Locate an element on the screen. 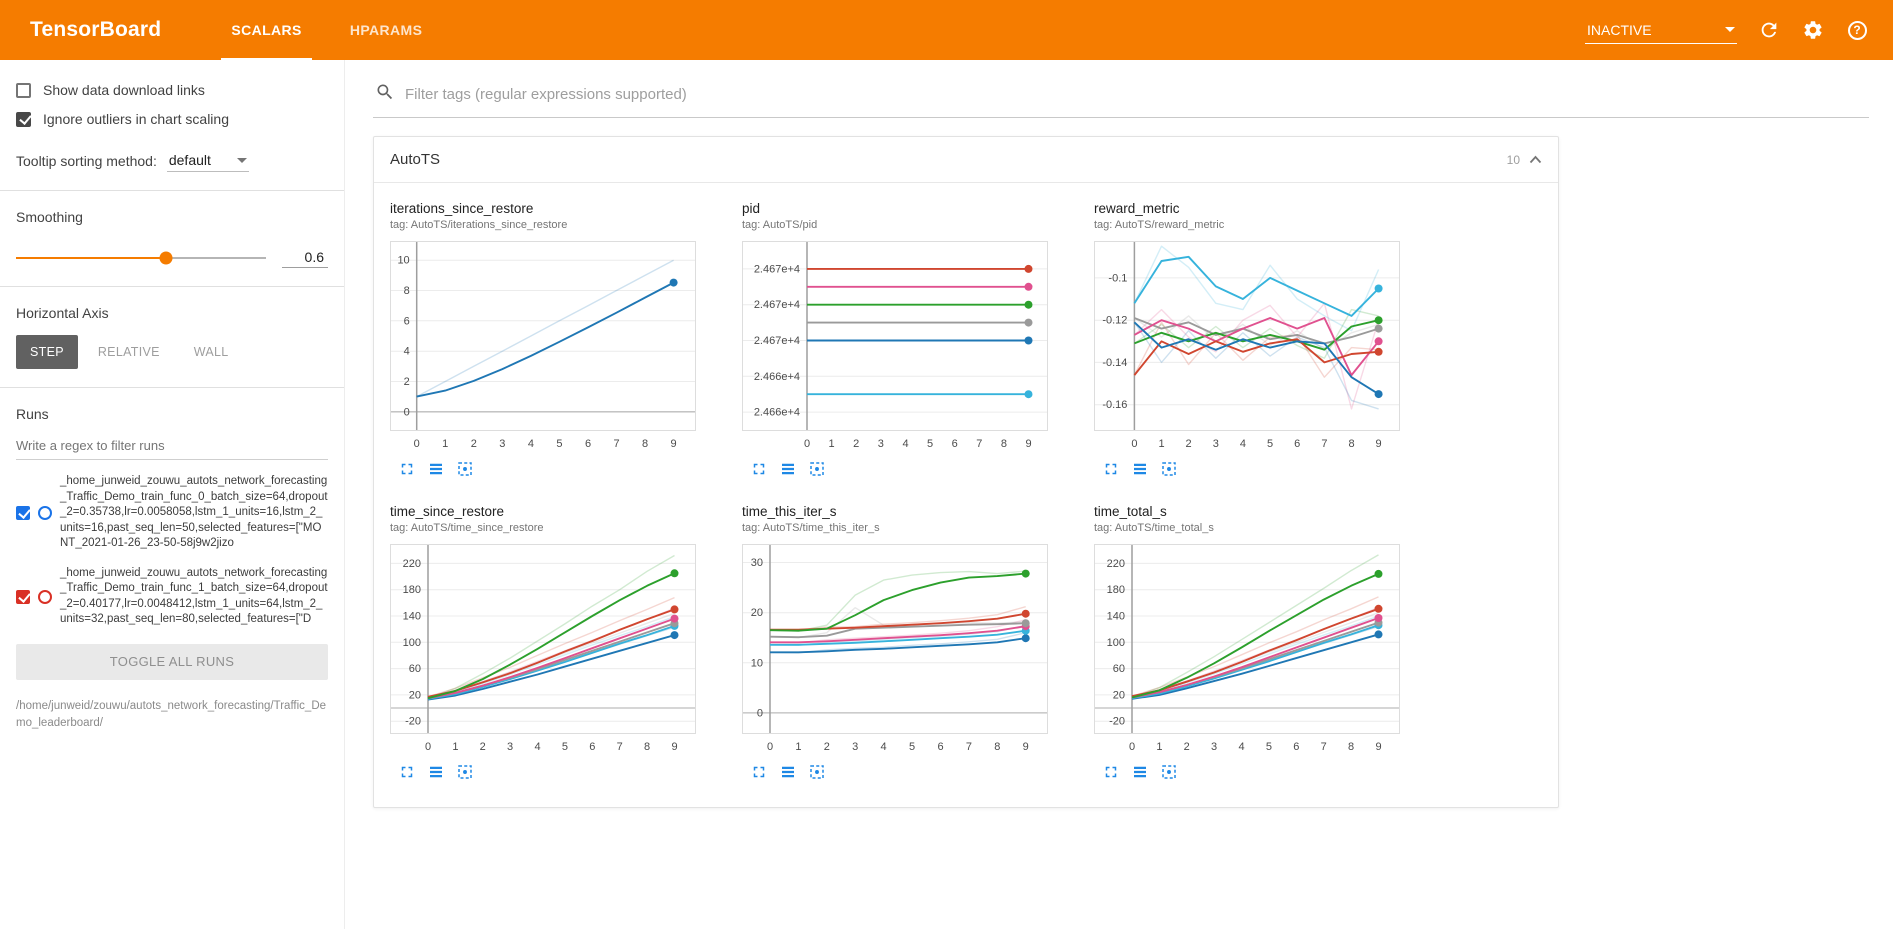  tab-hparams: HPARAMS is located at coordinates (386, 30).